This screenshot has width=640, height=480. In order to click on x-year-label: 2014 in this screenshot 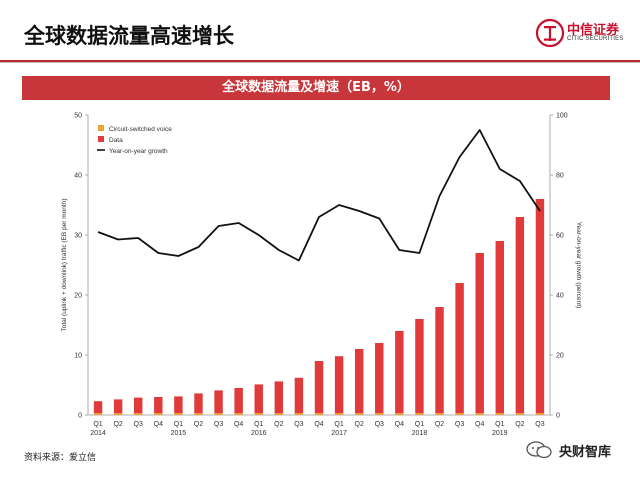, I will do `click(98, 433)`.